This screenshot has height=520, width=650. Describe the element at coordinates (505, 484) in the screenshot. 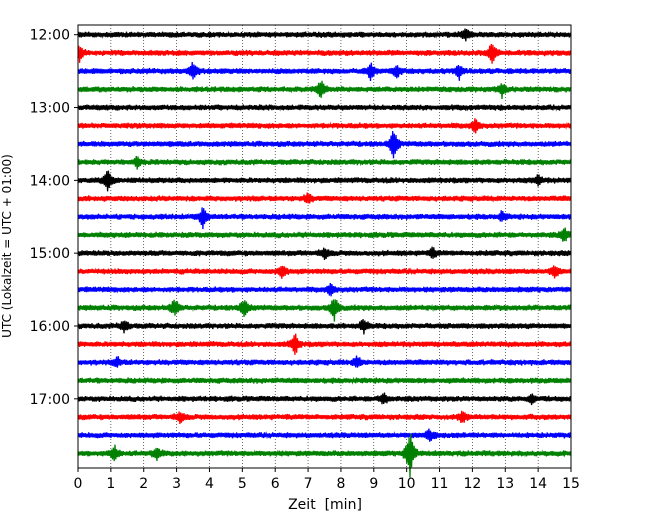

I see `x-tick-label: 13` at that location.